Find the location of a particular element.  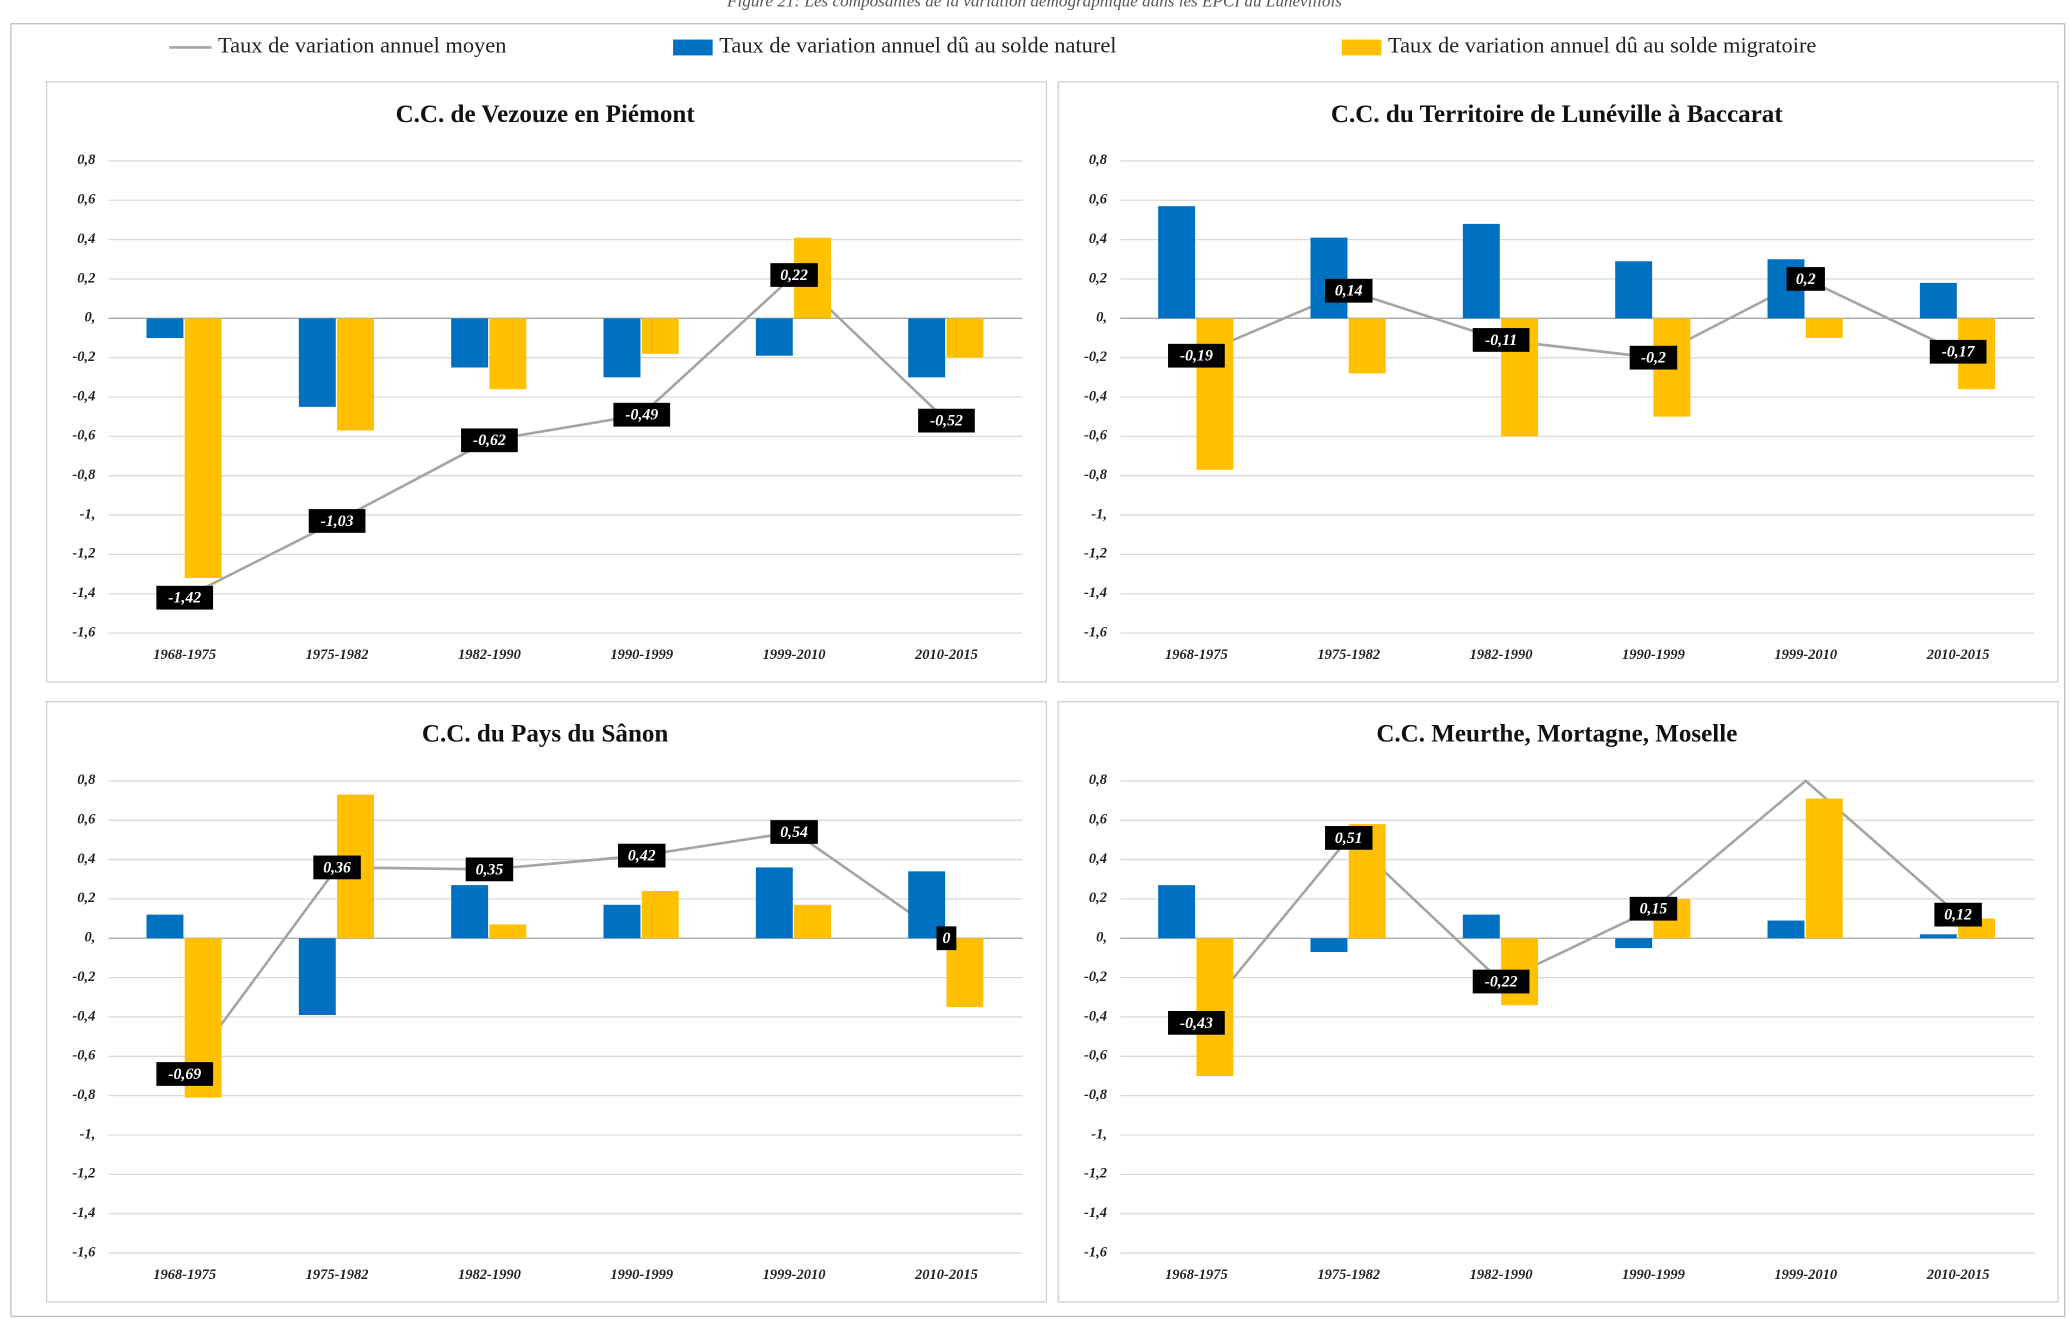

data-label: 0,36 is located at coordinates (337, 867).